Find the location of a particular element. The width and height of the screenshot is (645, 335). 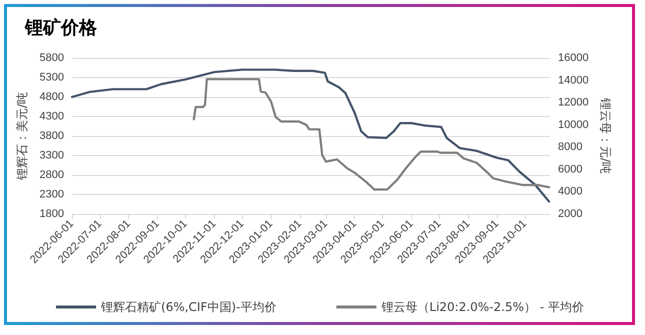

y-tick-label: 1800 is located at coordinates (52, 214).